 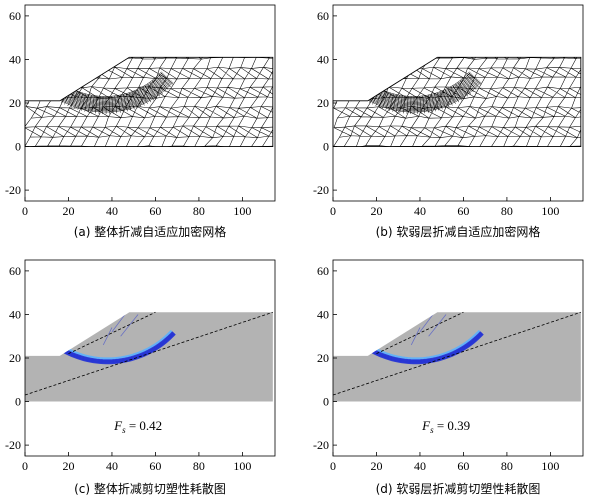 I want to click on panel-caption: (b) 软弱层折减自适应加密网格, so click(x=458, y=231).